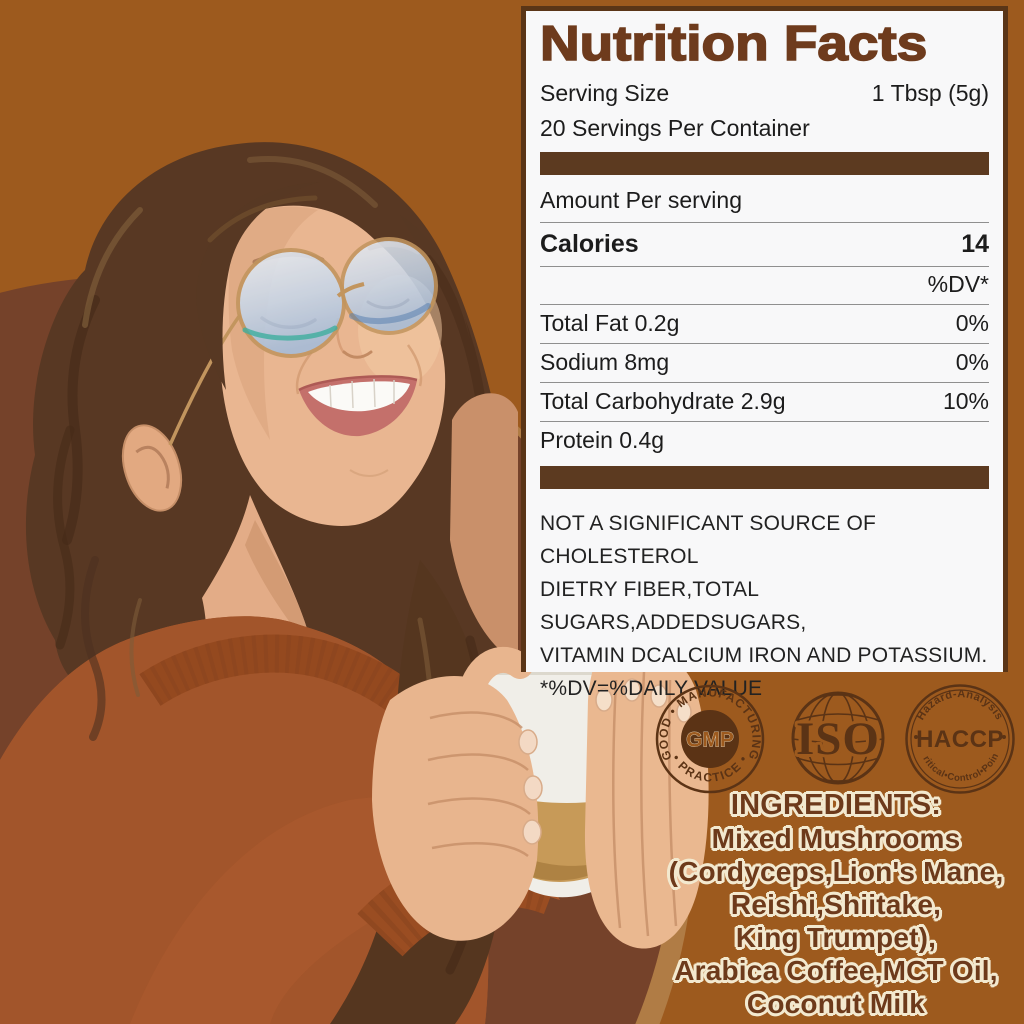 The image size is (1024, 1024). Describe the element at coordinates (965, 401) in the screenshot. I see `nutrient-dv: 10%` at that location.